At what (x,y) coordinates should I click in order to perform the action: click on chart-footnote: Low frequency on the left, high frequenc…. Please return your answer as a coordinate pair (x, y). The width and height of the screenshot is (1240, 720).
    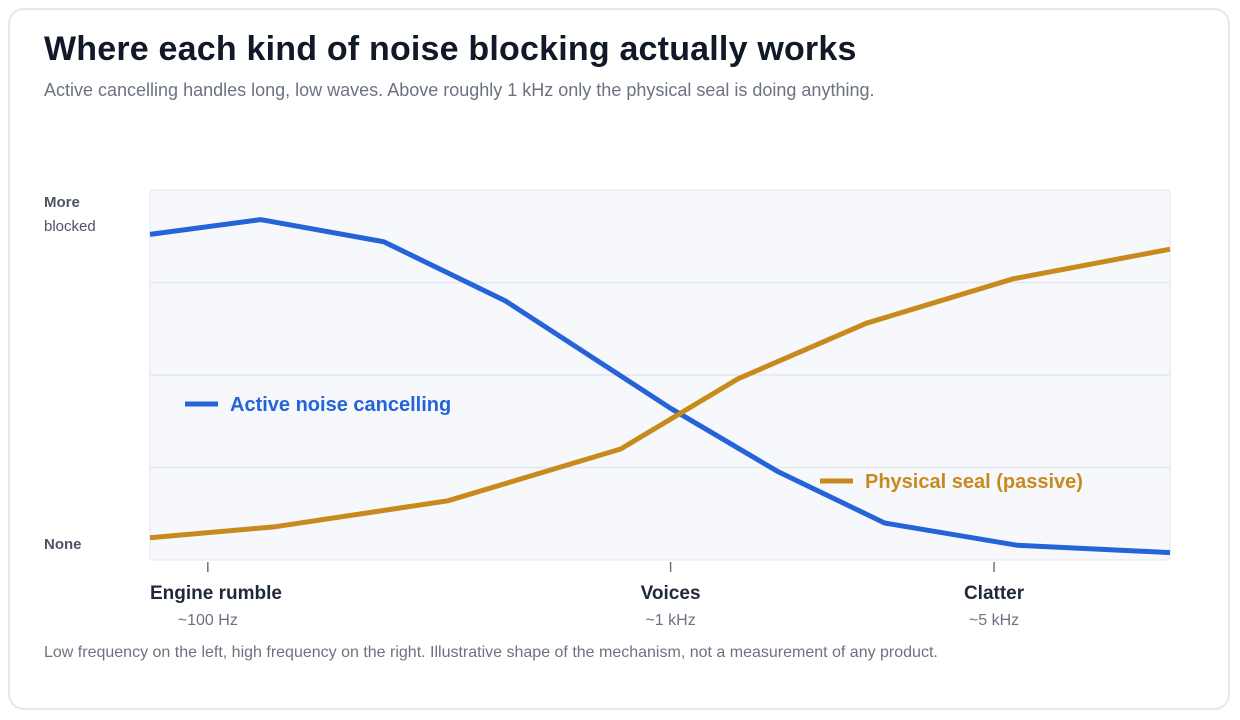
    Looking at the image, I should click on (491, 652).